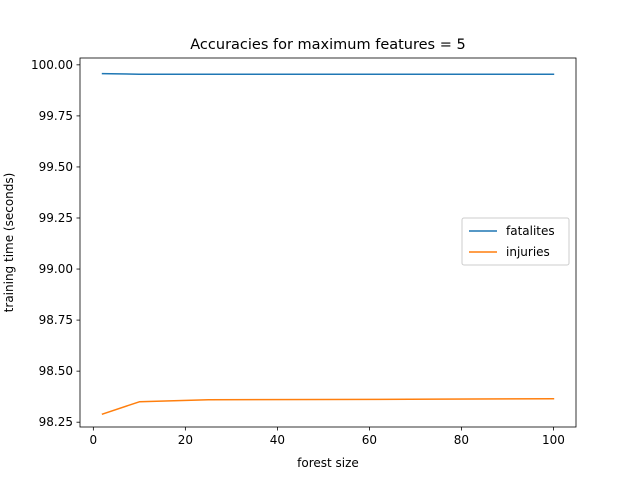 Image resolution: width=640 pixels, height=480 pixels. What do you see at coordinates (56, 167) in the screenshot?
I see `y-tick-label: 99.50` at bounding box center [56, 167].